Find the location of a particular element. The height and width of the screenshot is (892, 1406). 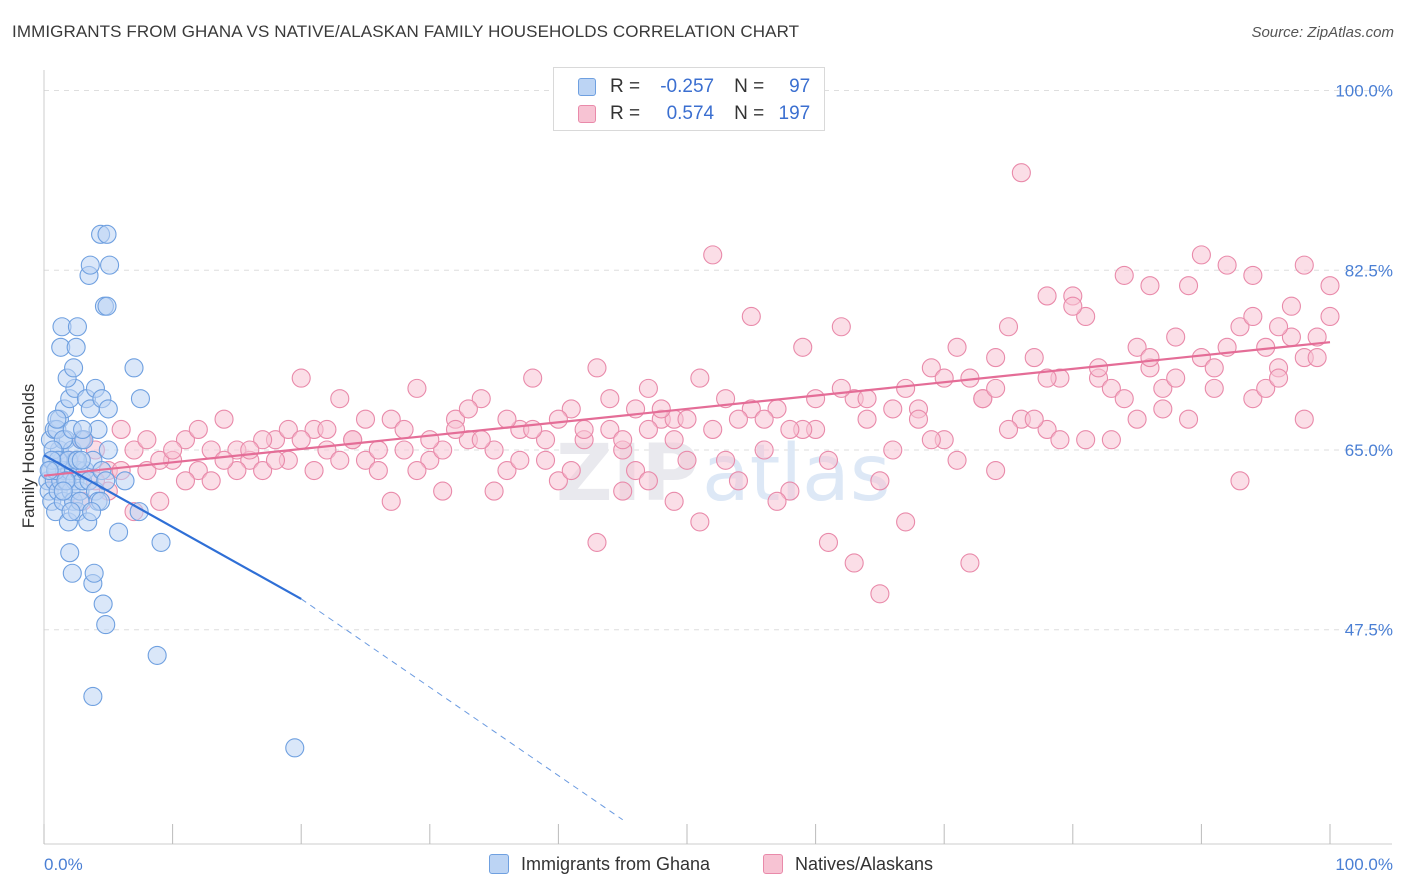

bottom-legend-label-natives: Natives/Alaskans is located at coordinates (864, 863).